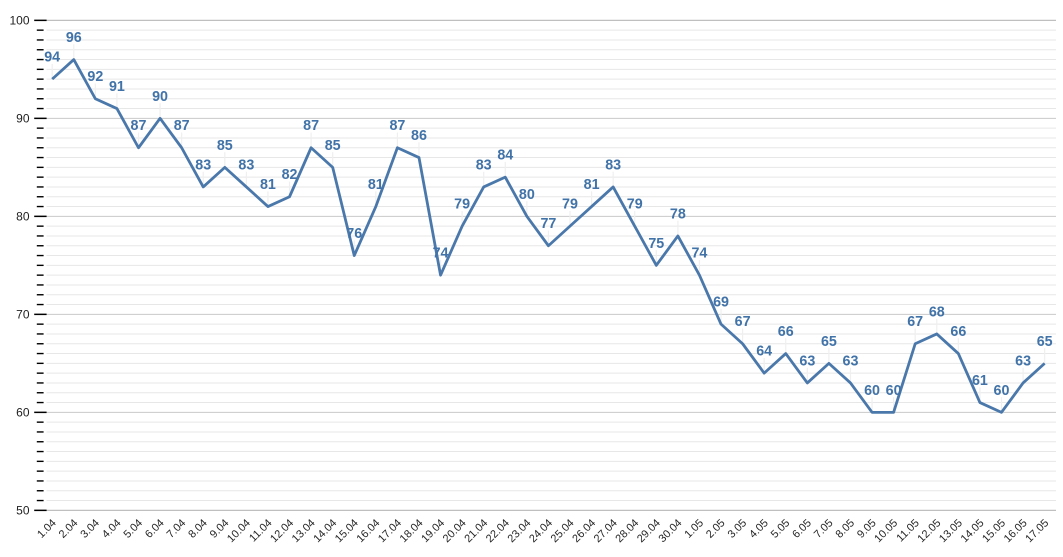  Describe the element at coordinates (937, 312) in the screenshot. I see `svg-text: 68` at that location.